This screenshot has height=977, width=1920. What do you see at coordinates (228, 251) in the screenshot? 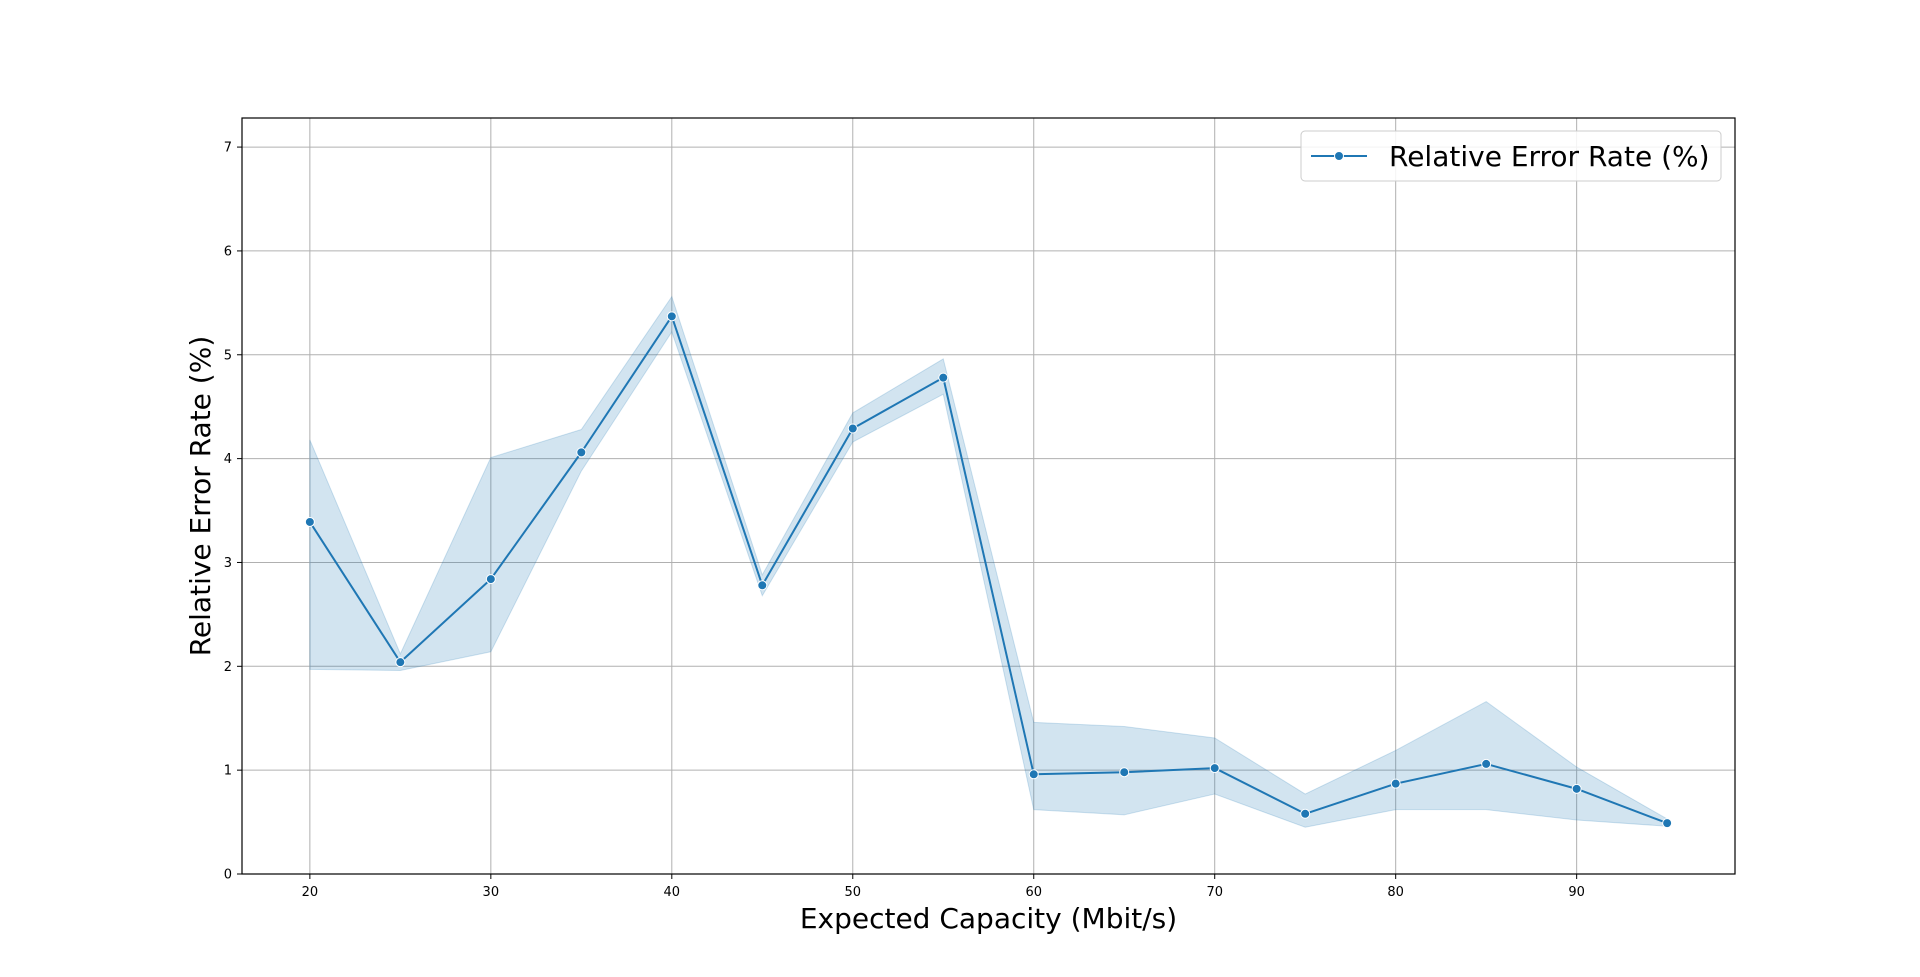
I see `y-tick-label: 6` at bounding box center [228, 251].